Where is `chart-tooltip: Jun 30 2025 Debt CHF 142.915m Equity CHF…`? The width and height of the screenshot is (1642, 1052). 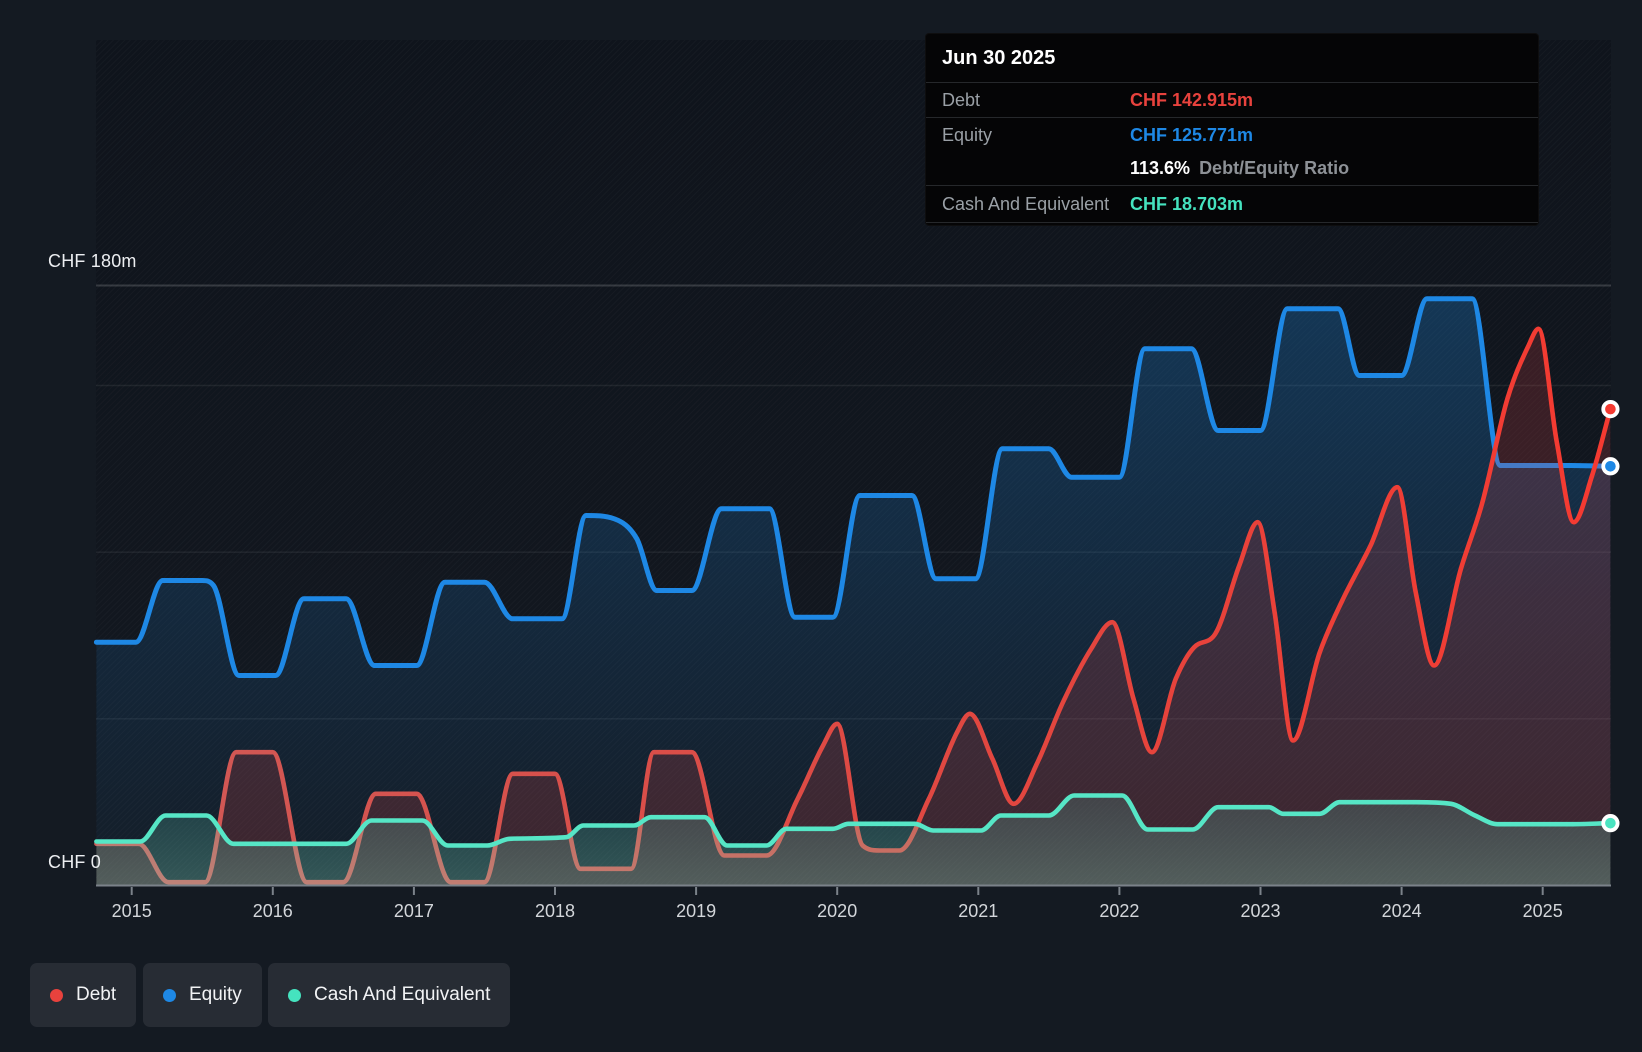 chart-tooltip: Jun 30 2025 Debt CHF 142.915m Equity CHF… is located at coordinates (1232, 129).